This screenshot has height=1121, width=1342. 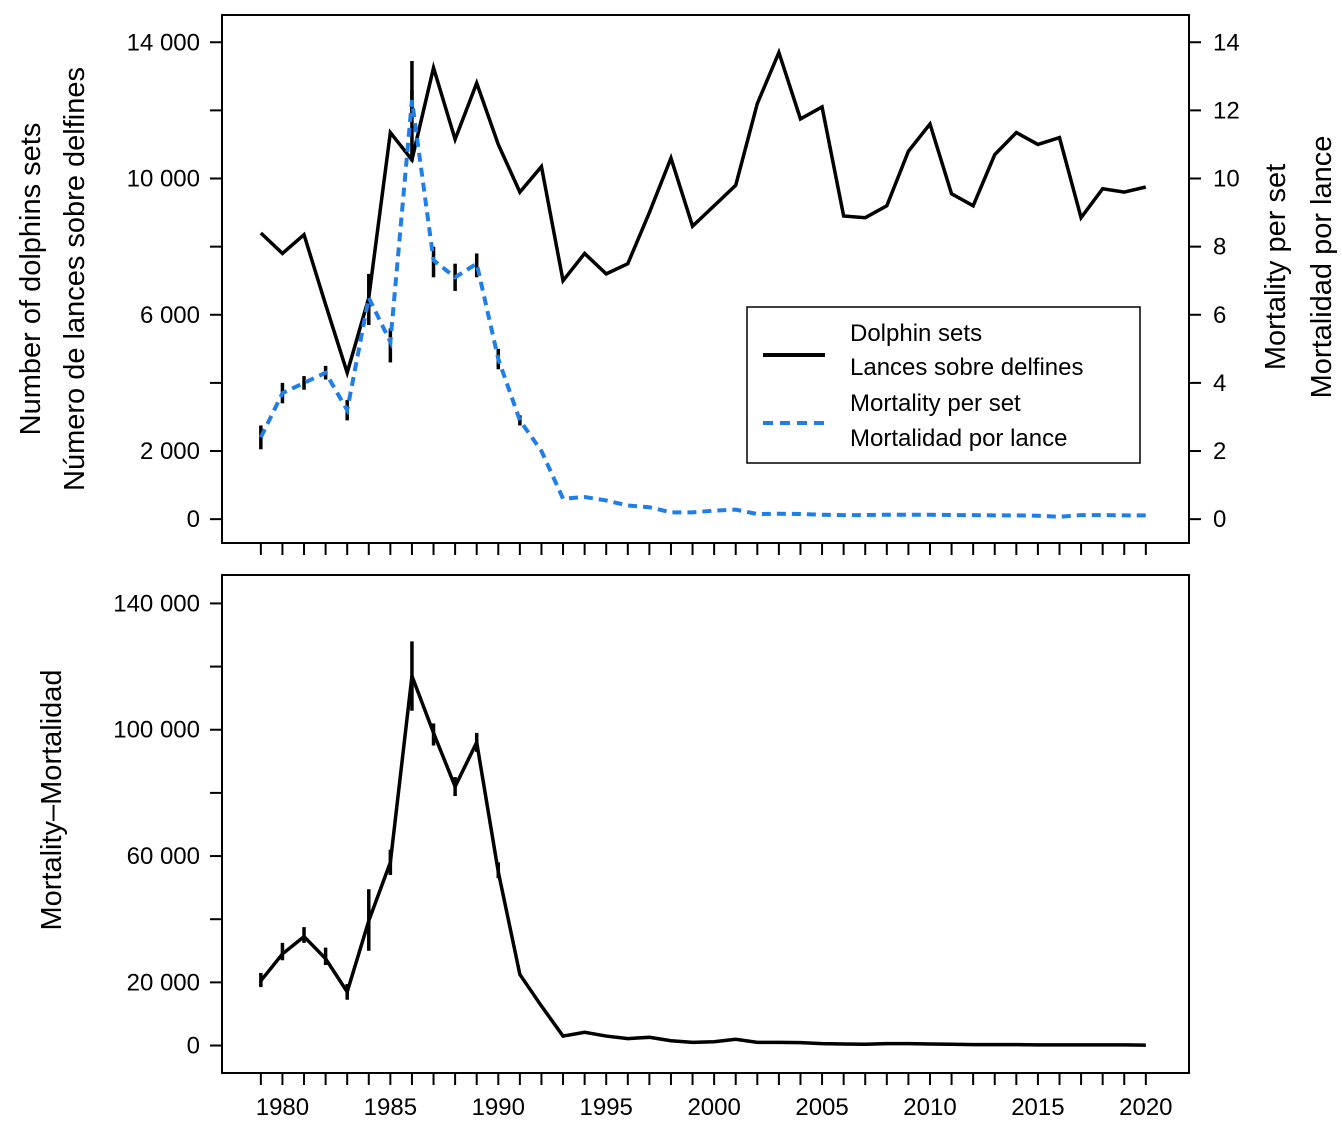 I want to click on bottom-x-tick-label: 2010, so click(x=929, y=1107).